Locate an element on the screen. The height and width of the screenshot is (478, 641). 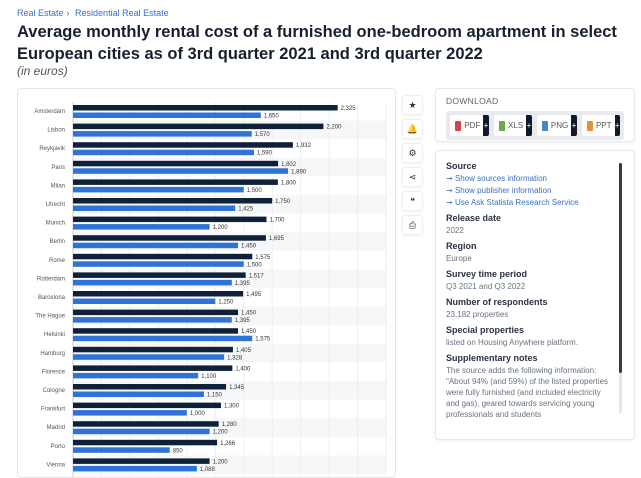
release-value: 2022 is located at coordinates (455, 230).